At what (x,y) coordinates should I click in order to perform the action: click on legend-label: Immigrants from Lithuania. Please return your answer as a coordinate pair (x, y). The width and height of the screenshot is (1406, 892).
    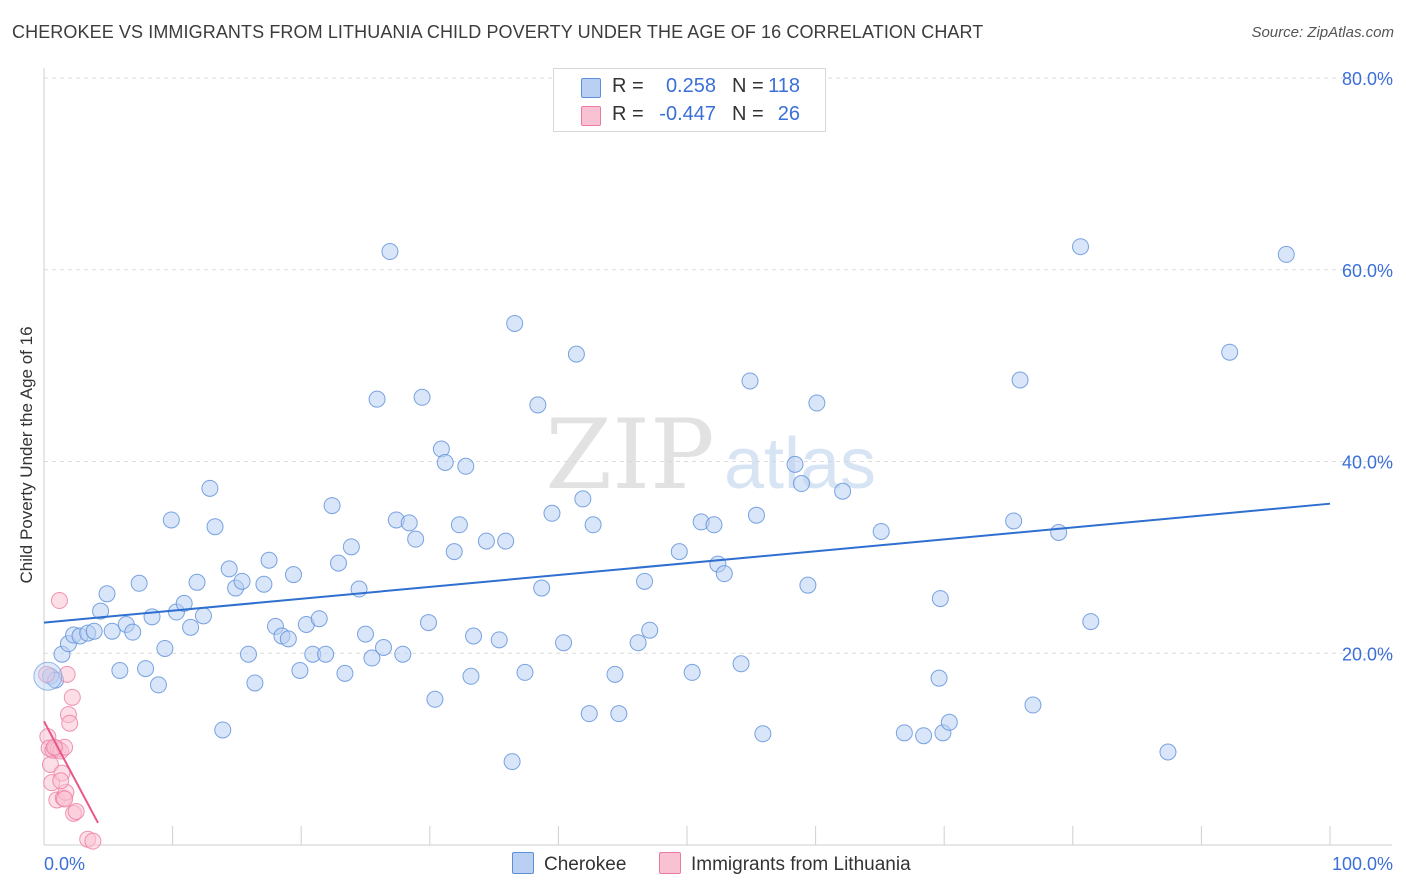
    Looking at the image, I should click on (801, 864).